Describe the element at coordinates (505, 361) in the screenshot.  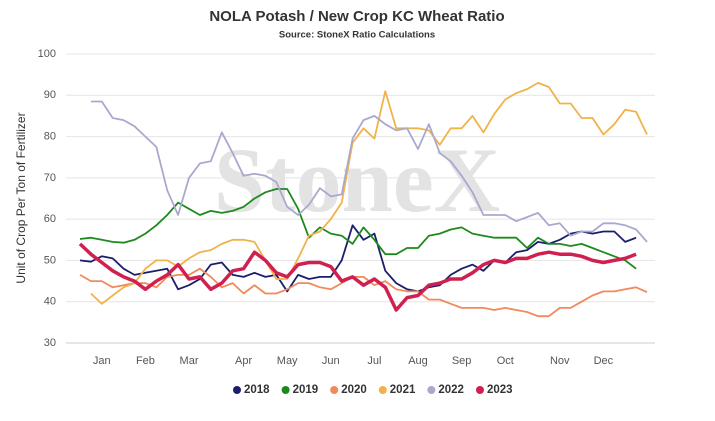
I see `x-tick-label: Oct` at that location.